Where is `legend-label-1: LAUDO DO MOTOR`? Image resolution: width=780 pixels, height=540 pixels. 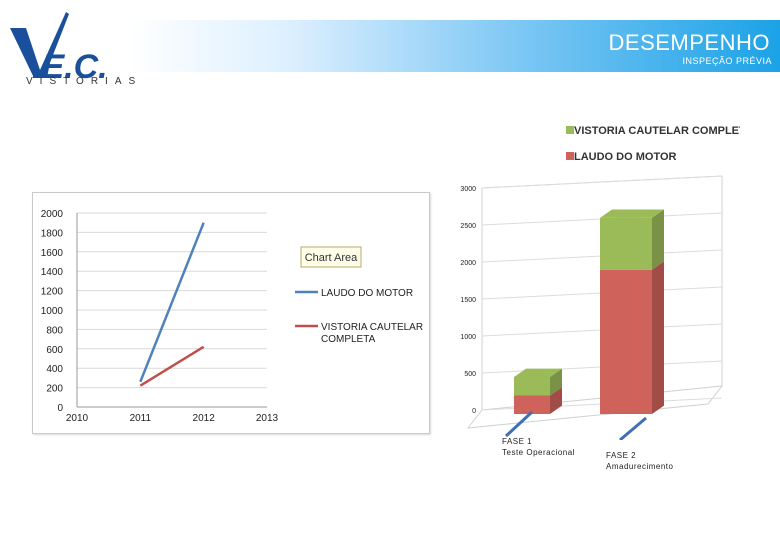
legend-label-1: LAUDO DO MOTOR is located at coordinates (367, 293).